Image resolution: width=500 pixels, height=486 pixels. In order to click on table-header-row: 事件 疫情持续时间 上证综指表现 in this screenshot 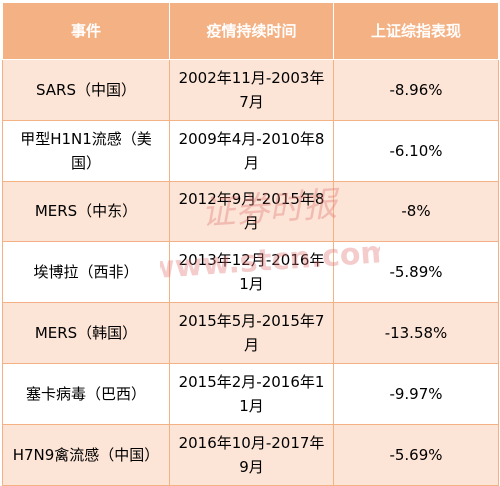, I will do `click(250, 31)`.